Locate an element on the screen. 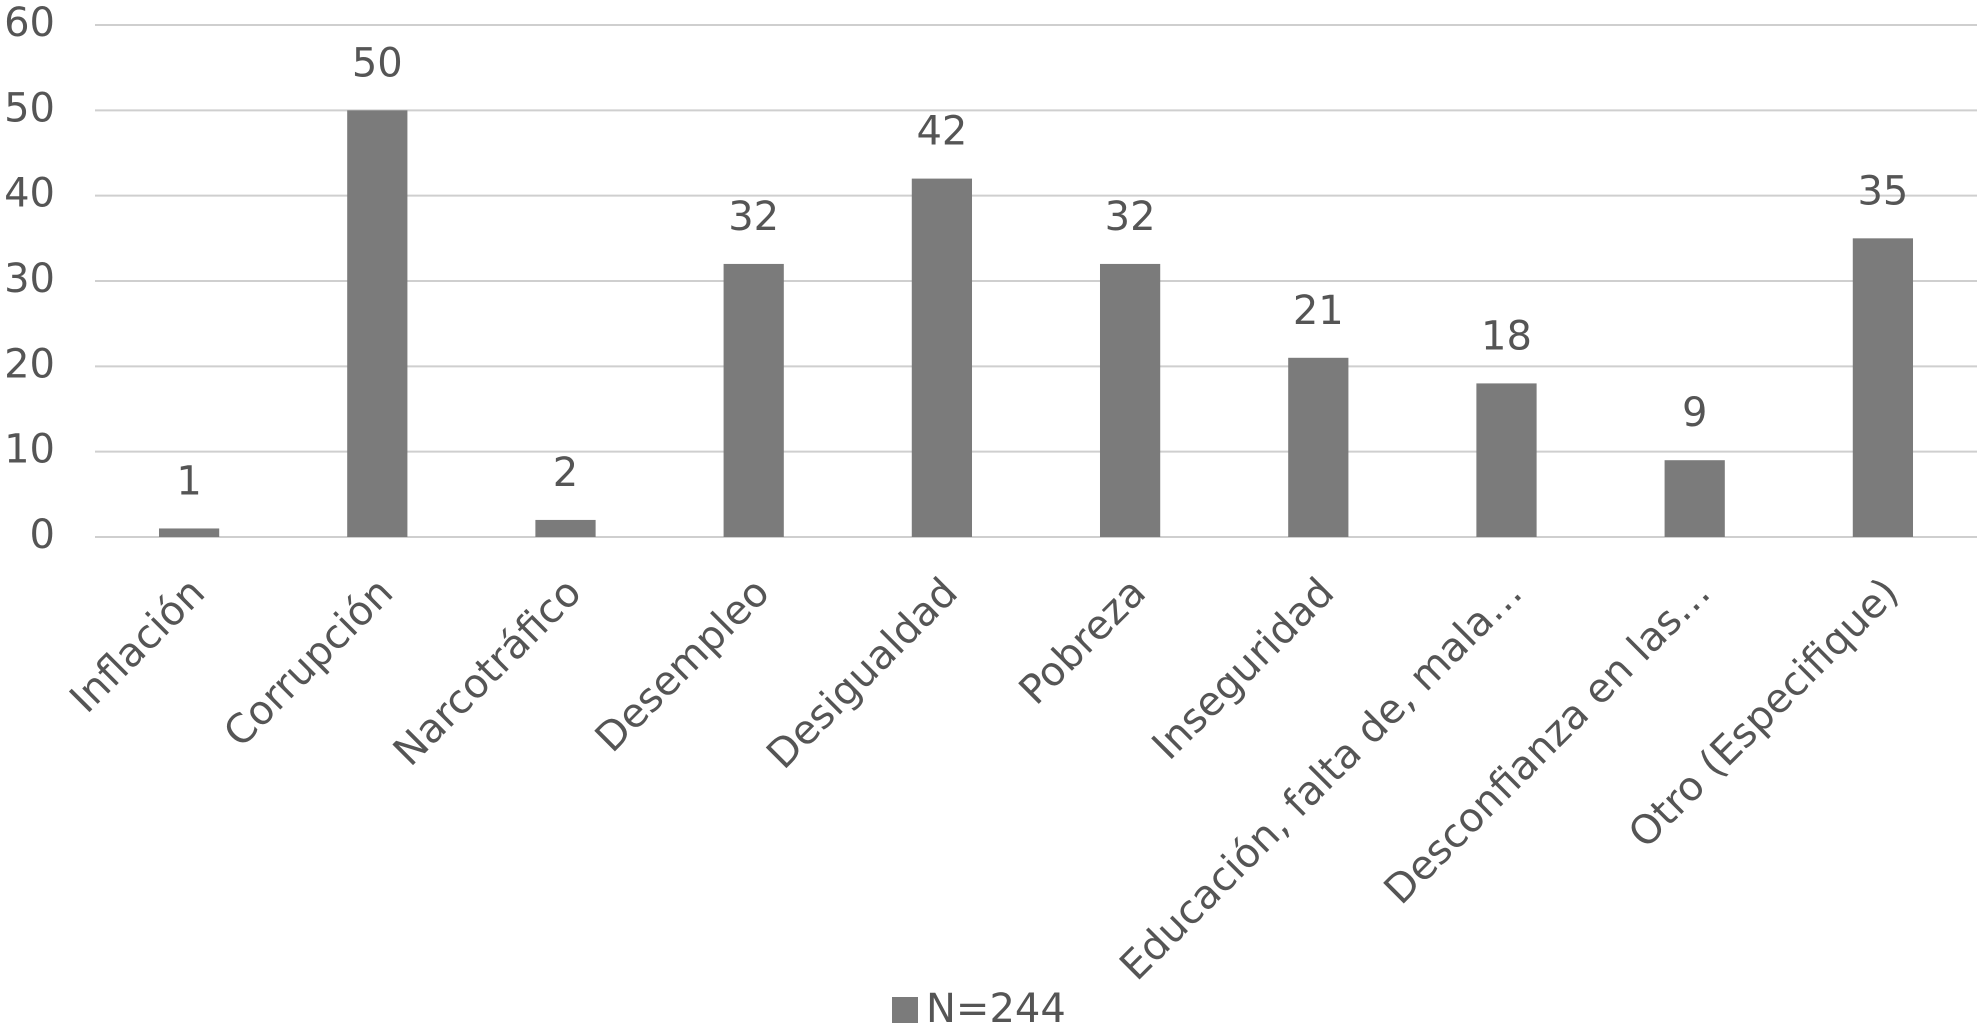 Image resolution: width=1977 pixels, height=1031 pixels. y-tick-label: 60 is located at coordinates (29, 23).